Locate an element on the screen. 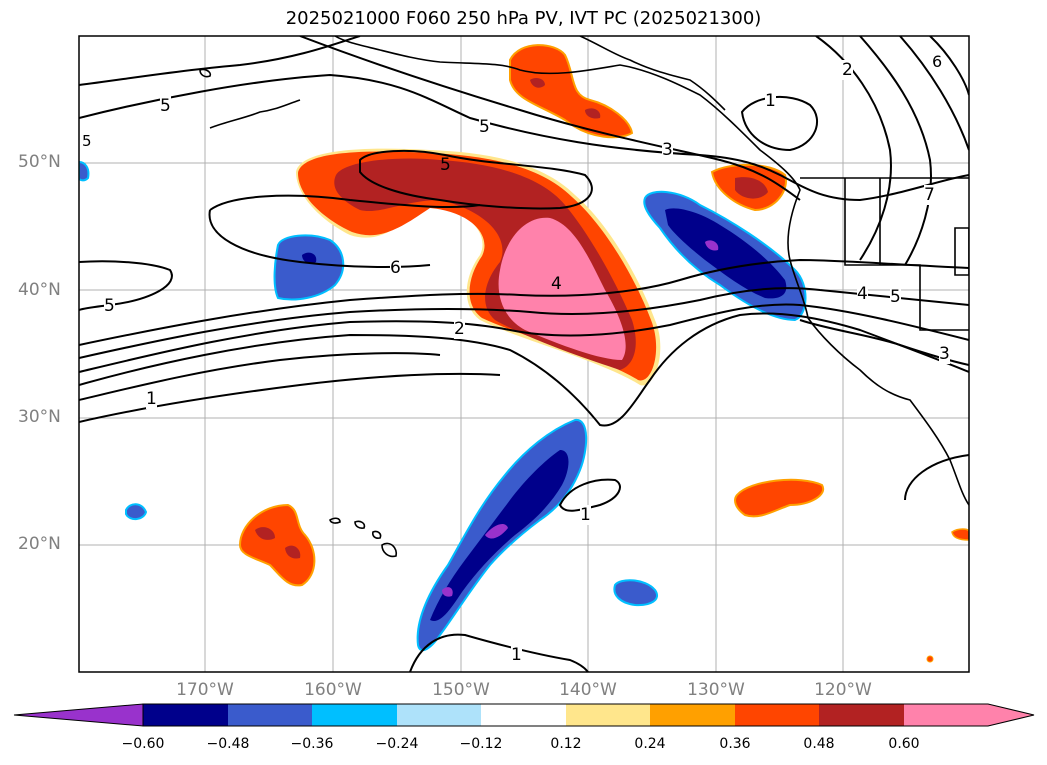 Image resolution: width=1047 pixels, height=765 pixels. lon-label-160w: 160°W is located at coordinates (333, 690).